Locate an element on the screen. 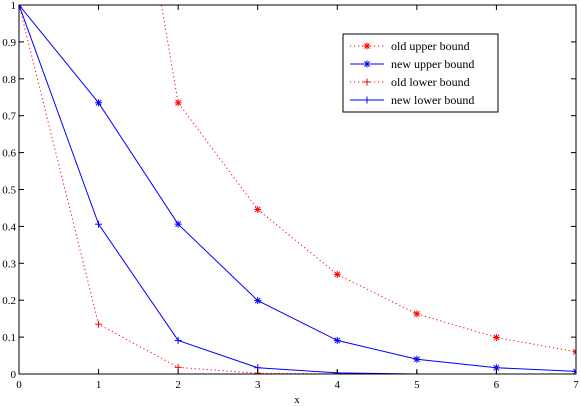 The image size is (581, 406). y-tick-label-11: 1 is located at coordinates (14, 6).